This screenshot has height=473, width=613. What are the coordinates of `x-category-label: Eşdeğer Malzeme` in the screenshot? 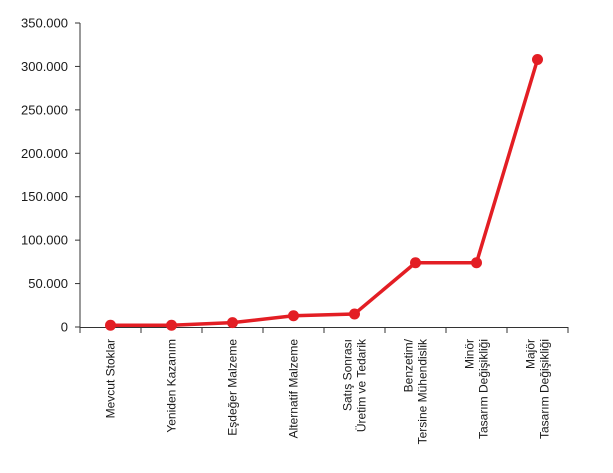 It's located at (233, 387).